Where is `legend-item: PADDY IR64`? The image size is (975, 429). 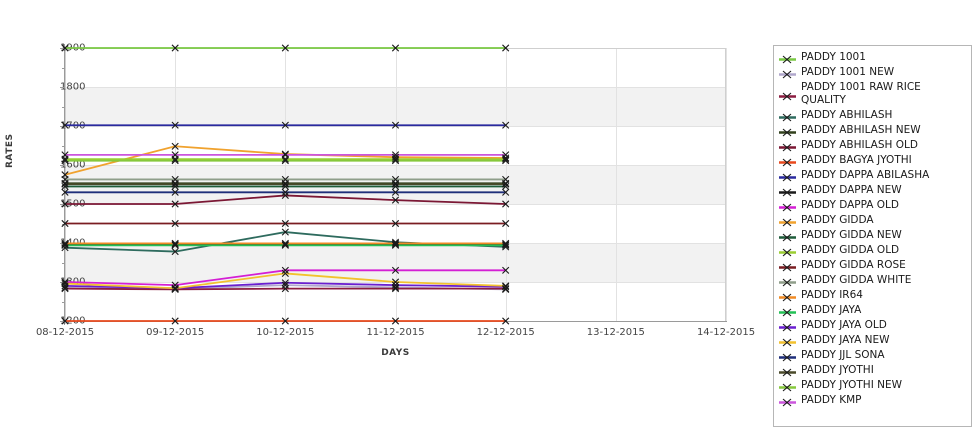 legend-item: PADDY IR64 is located at coordinates (872, 295).